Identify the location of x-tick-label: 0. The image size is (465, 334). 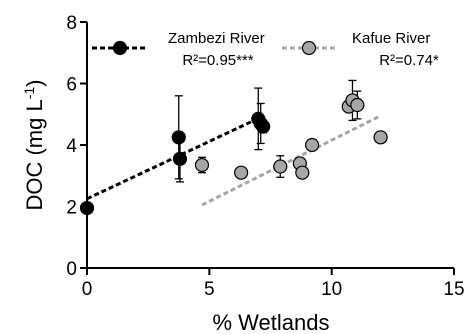
(87, 289).